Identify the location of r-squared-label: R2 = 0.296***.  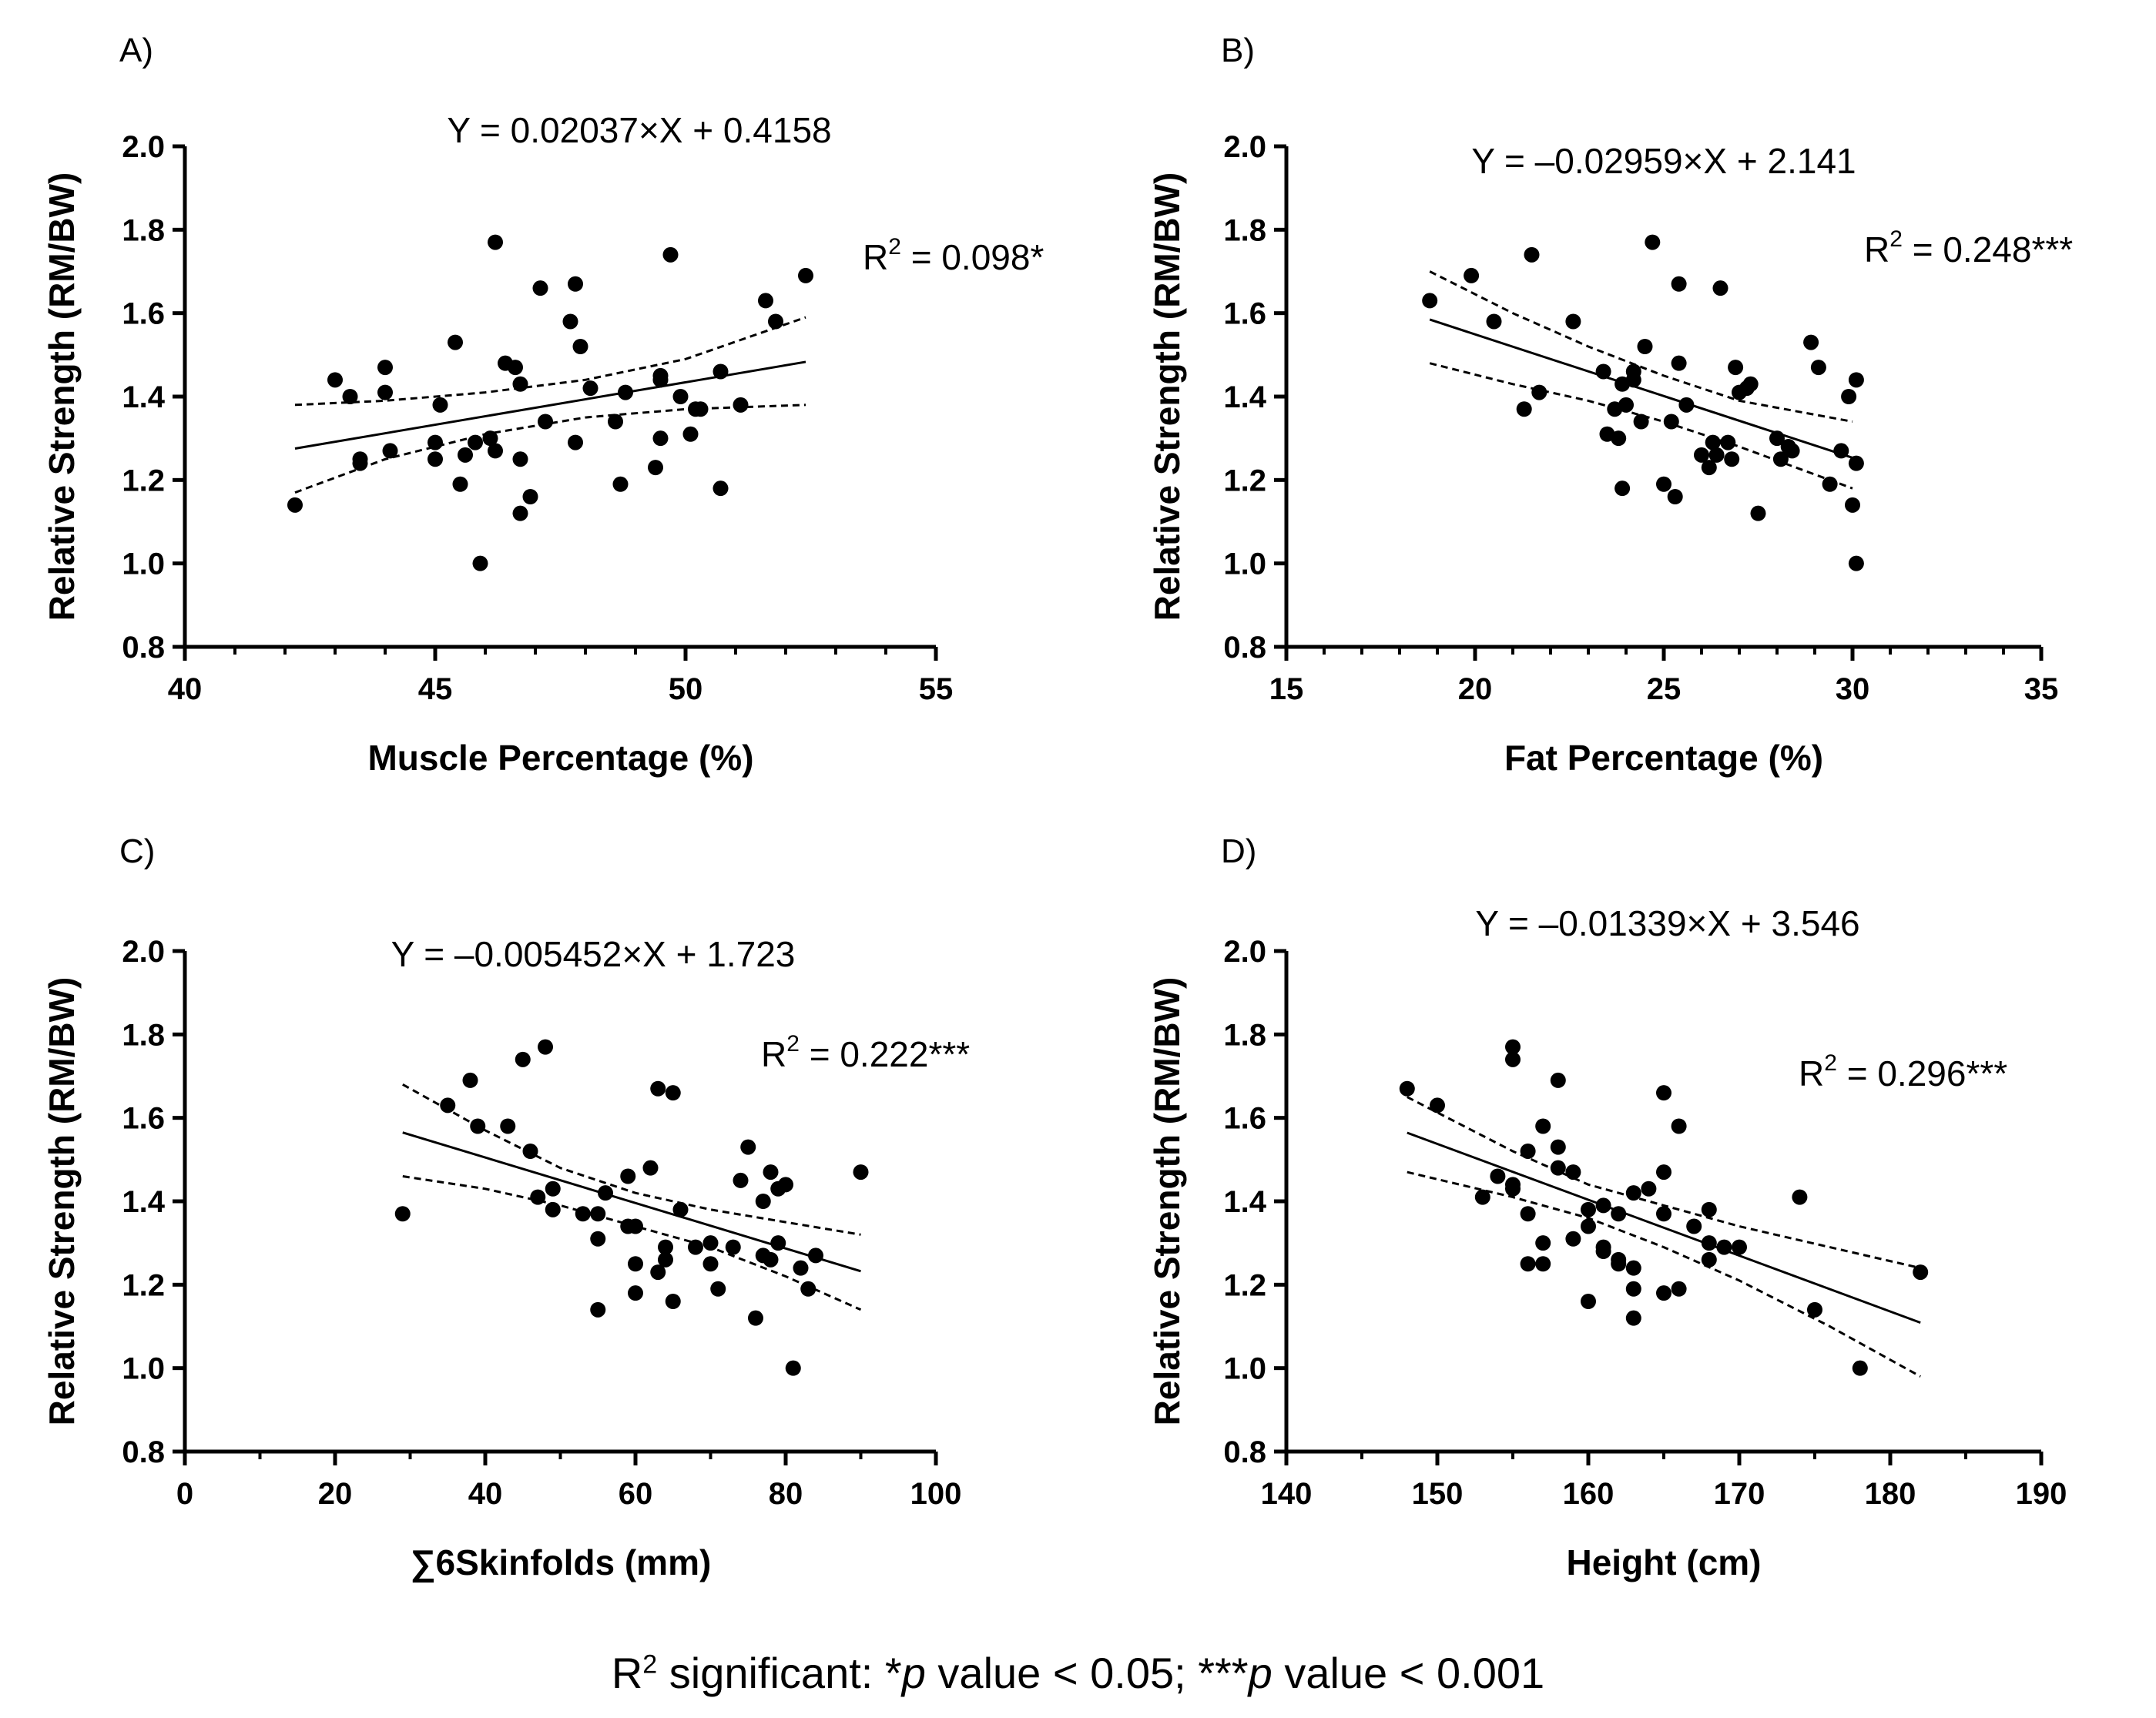
(1903, 1071).